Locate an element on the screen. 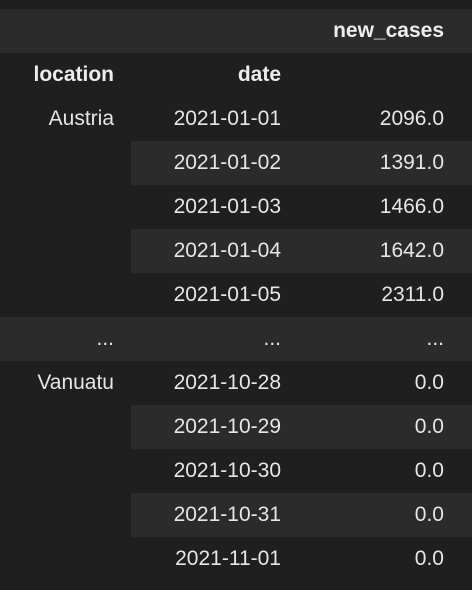  cell-location: Austria is located at coordinates (81, 118).